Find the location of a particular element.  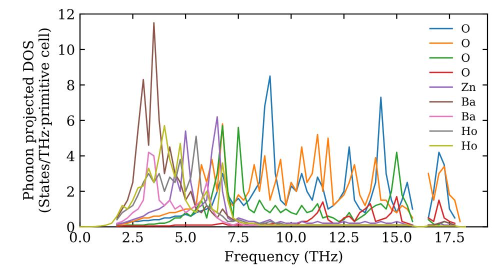

y-tick-label: 2 is located at coordinates (70, 191).